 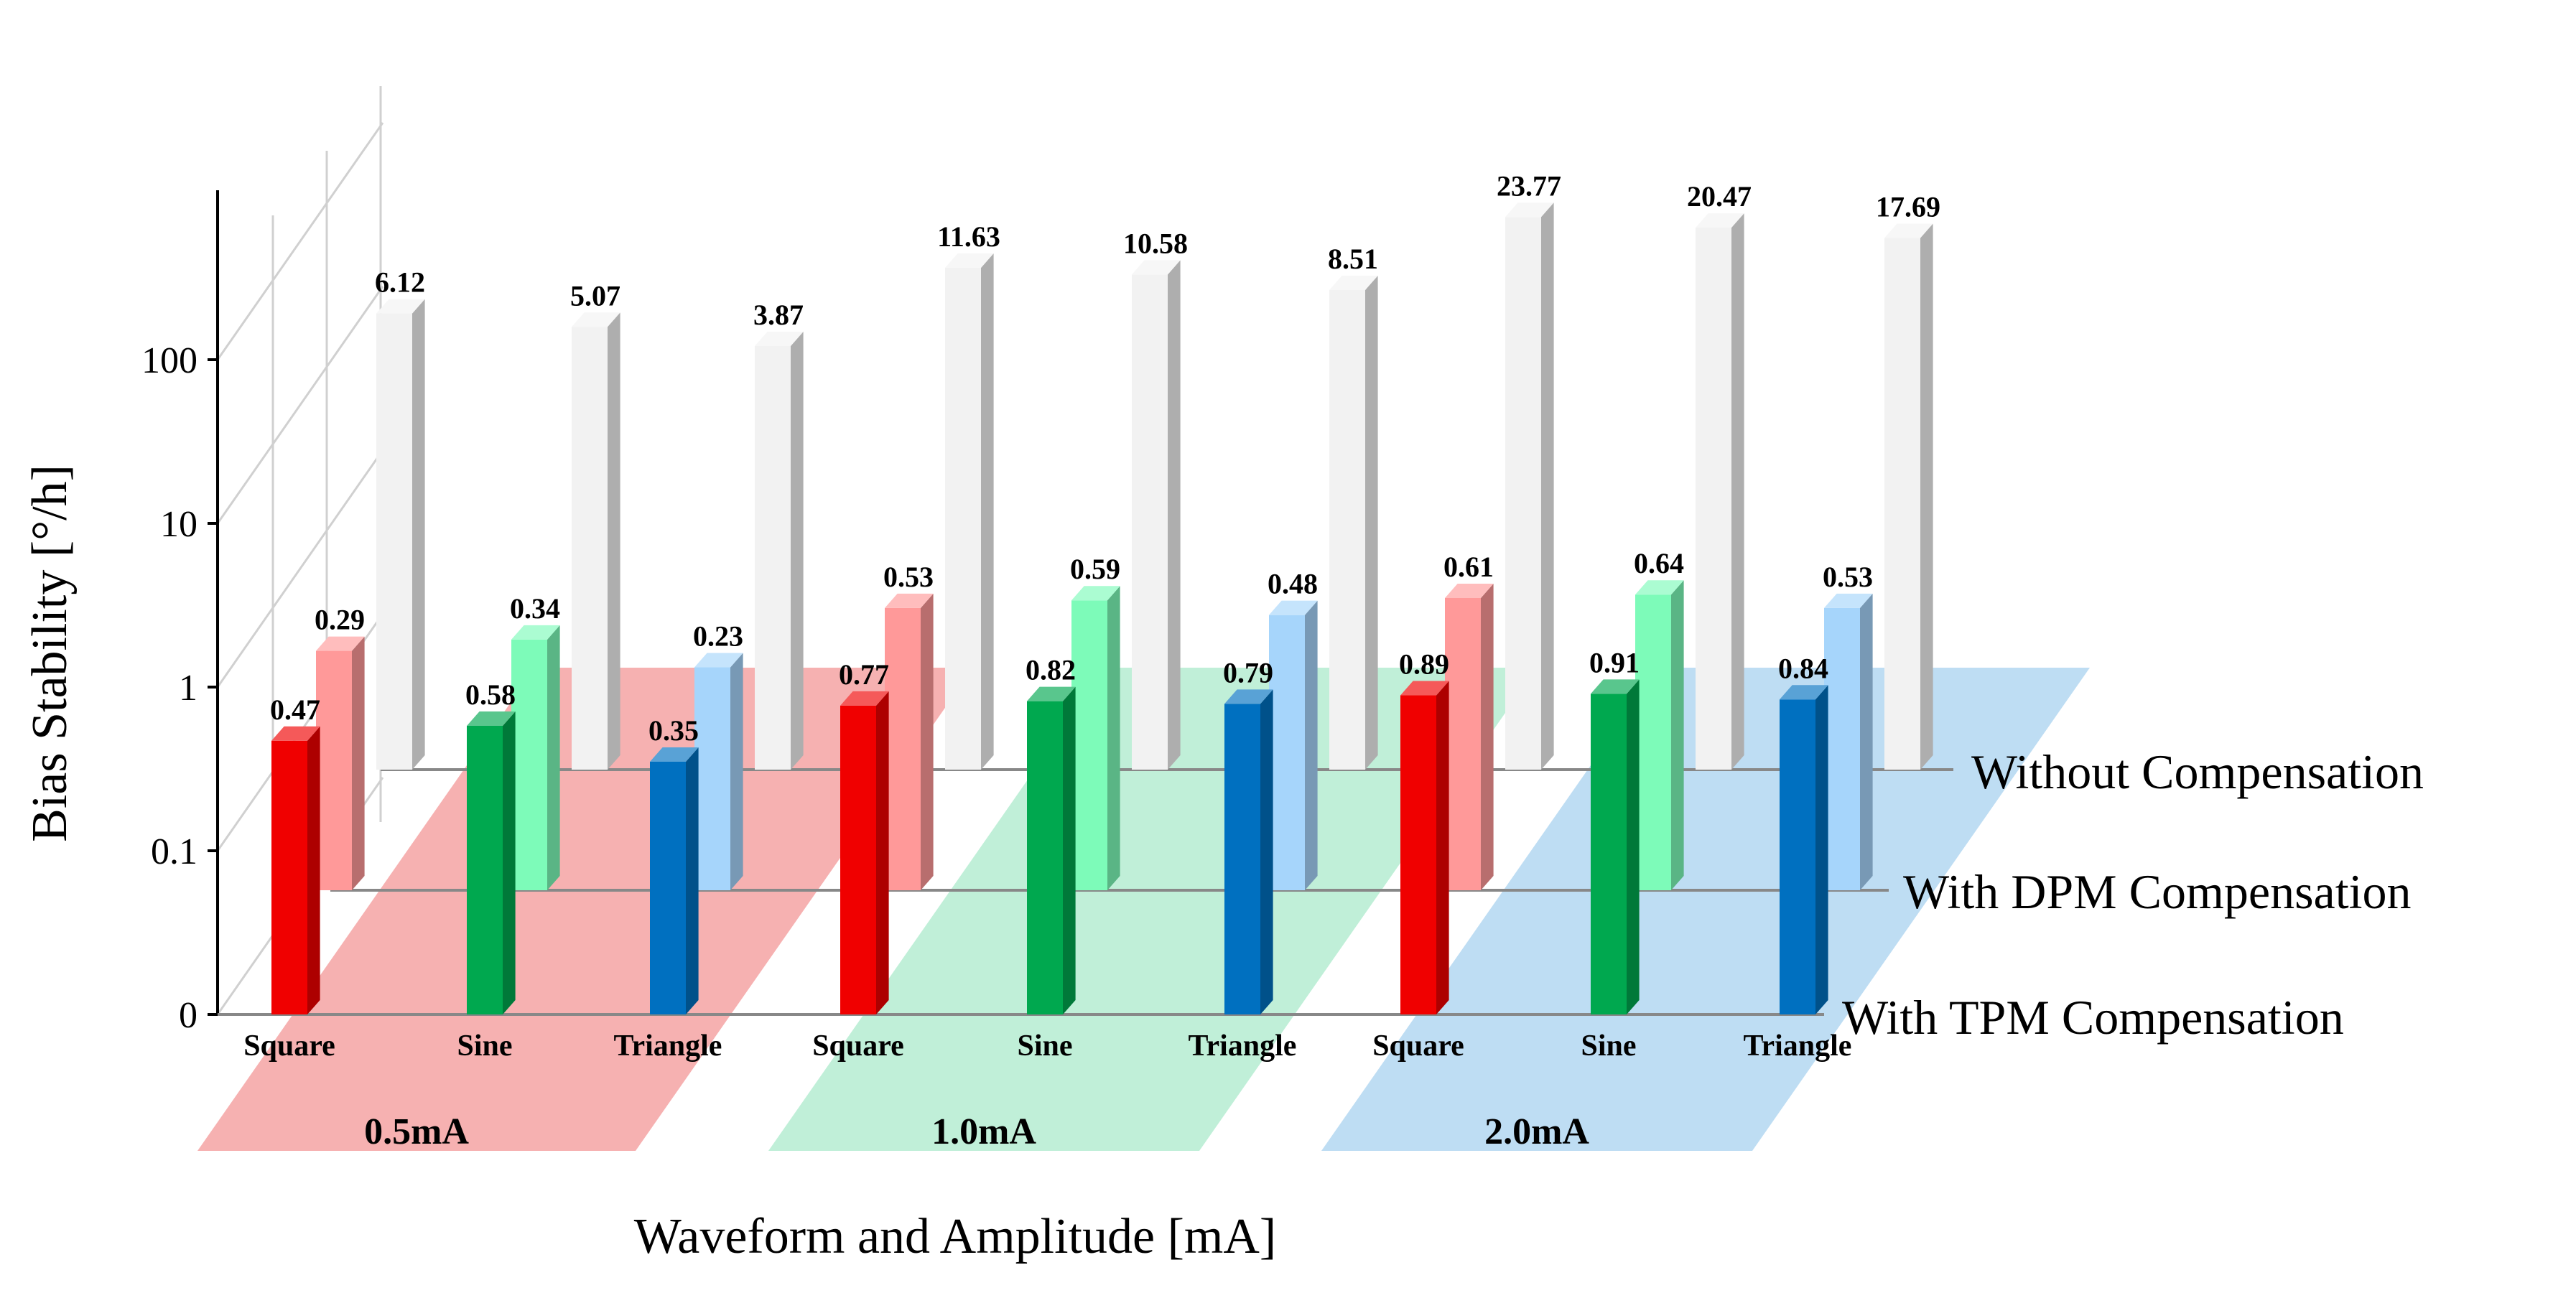 What do you see at coordinates (179, 524) in the screenshot?
I see `y-tick-label: 10` at bounding box center [179, 524].